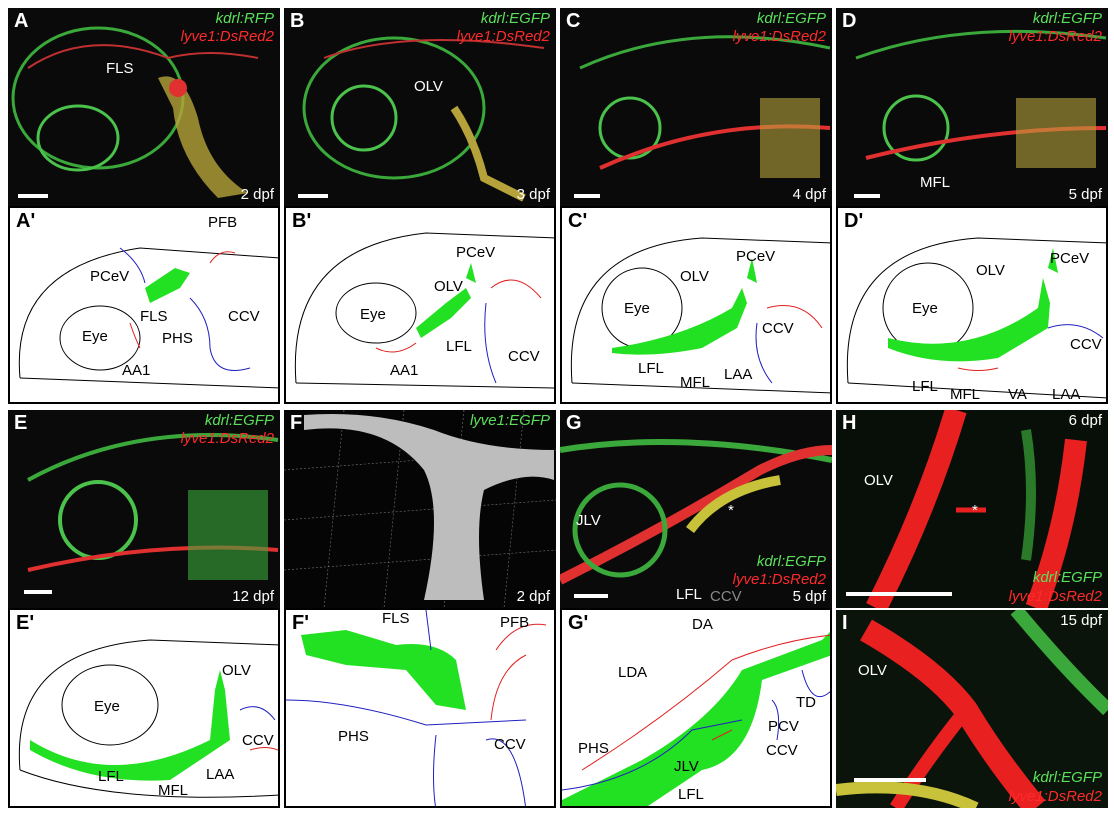 This screenshot has width=1114, height=816. Describe the element at coordinates (26, 221) in the screenshot. I see `panel-label: A'` at that location.